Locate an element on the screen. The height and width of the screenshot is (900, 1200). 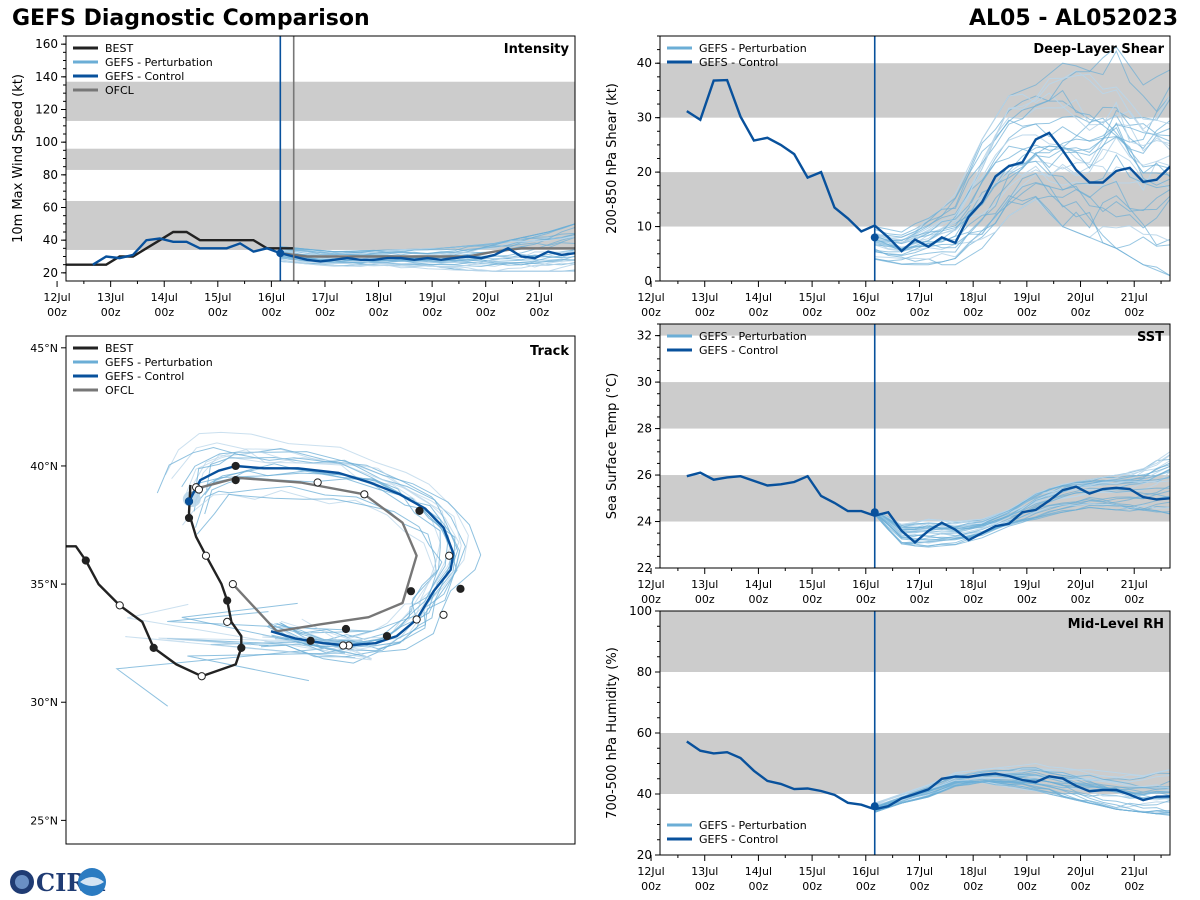
intensity-ytick-label: 80 is located at coordinates (50, 175).